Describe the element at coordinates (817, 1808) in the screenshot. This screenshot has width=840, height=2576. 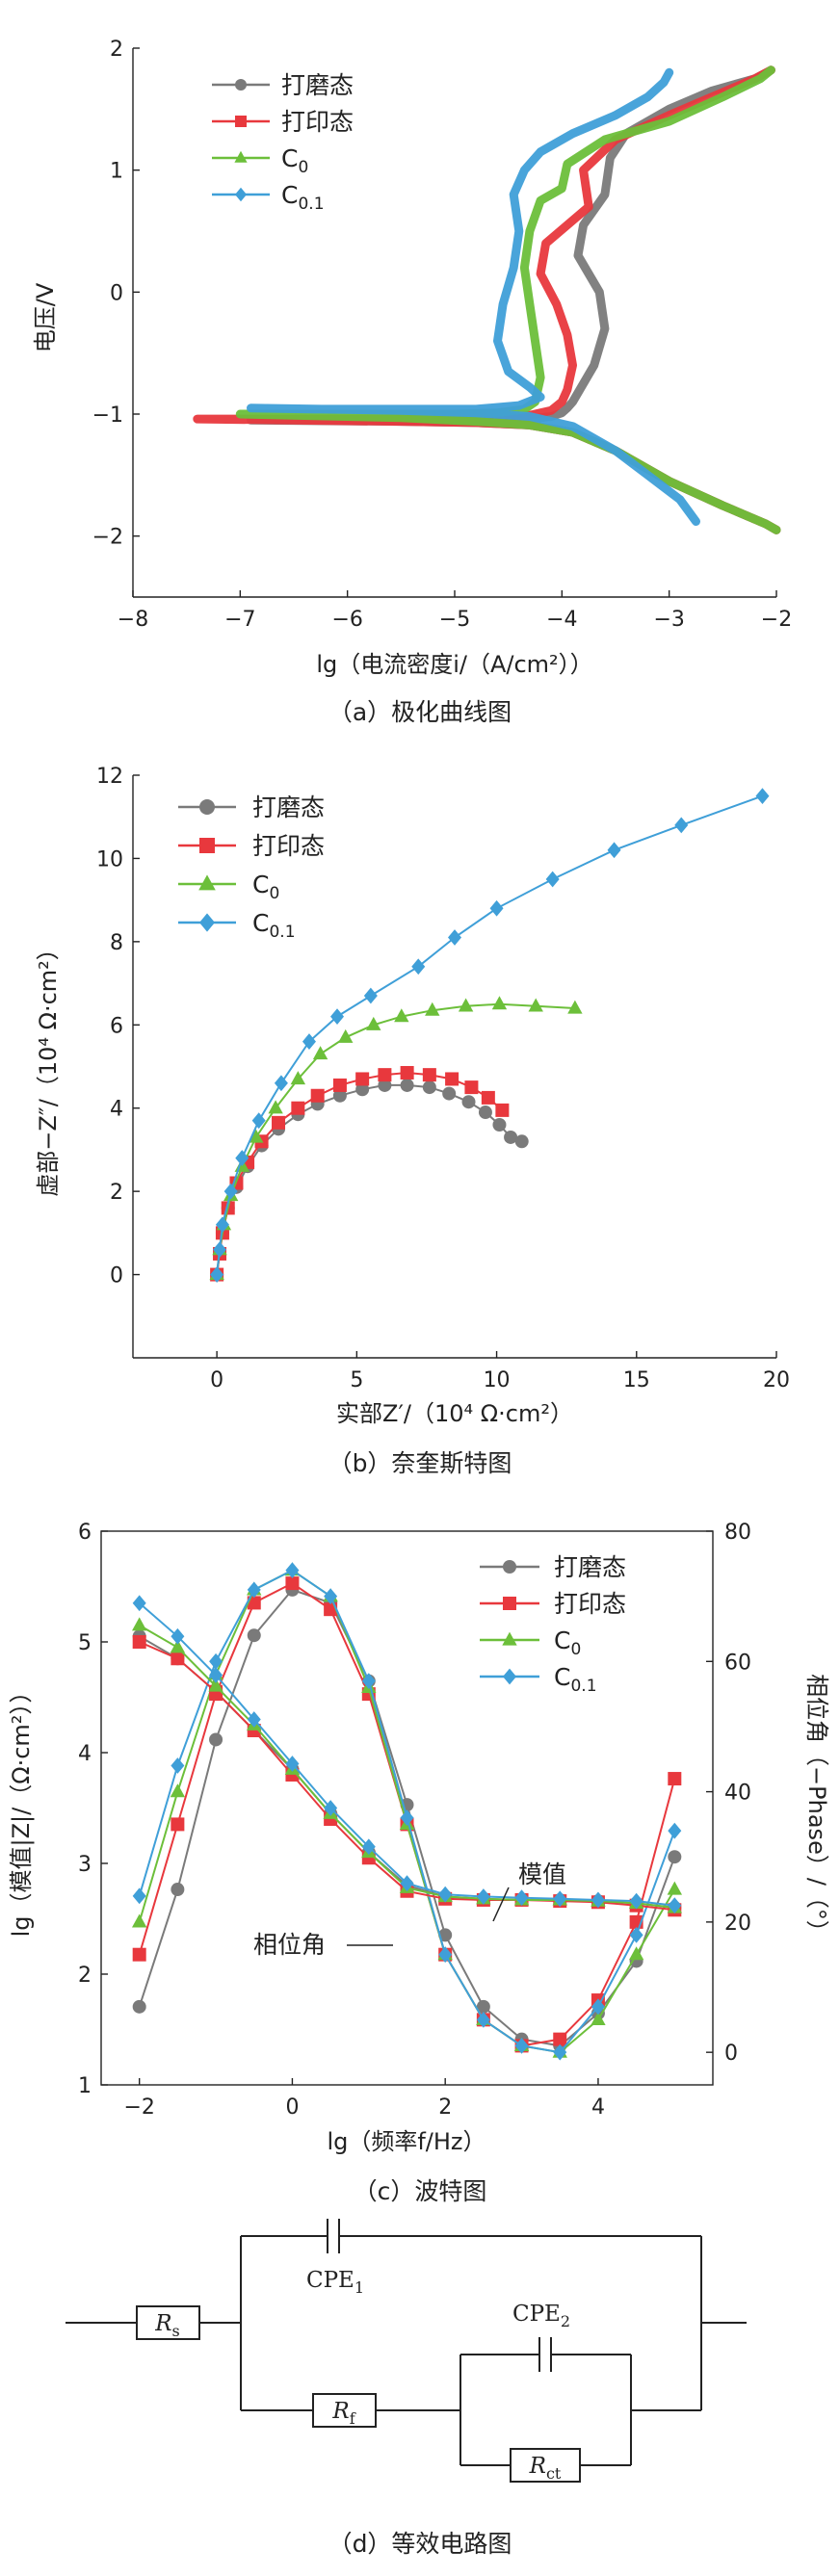
I see `y2-axis-title: 相位角（−Phase）/（°）` at that location.